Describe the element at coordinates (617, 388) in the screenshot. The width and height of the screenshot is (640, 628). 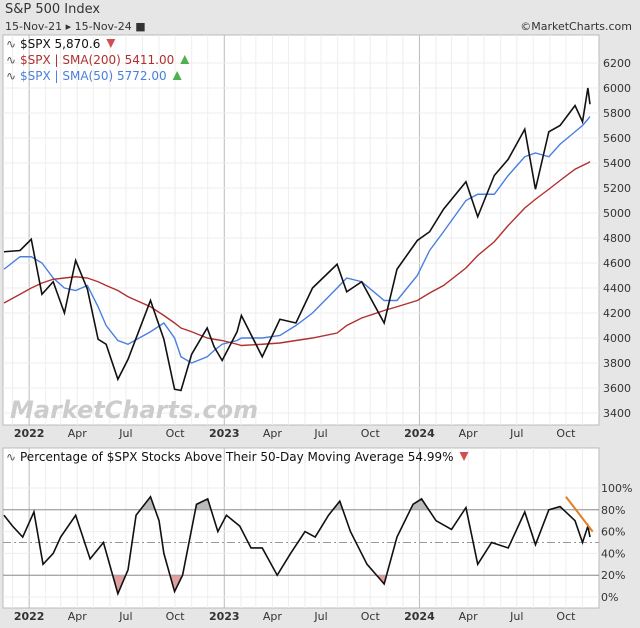
I see `y-tick-label: 3600` at that location.